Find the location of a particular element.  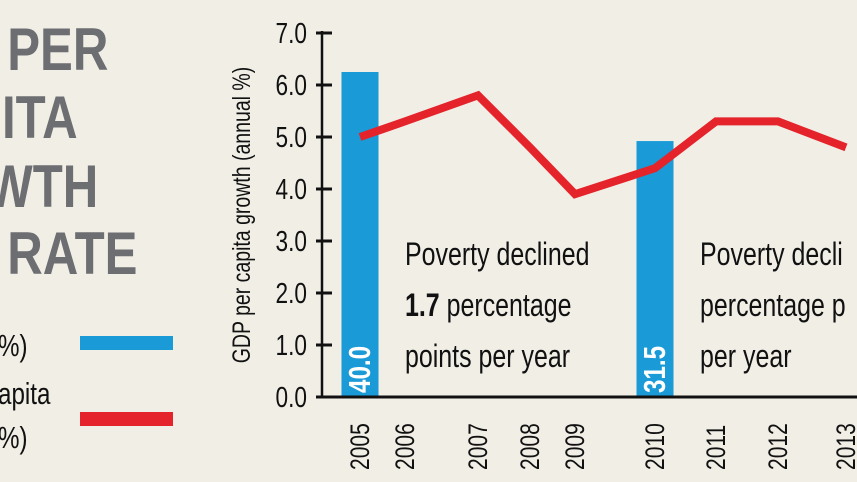

y-tick-label: 6.0 is located at coordinates (291, 84).